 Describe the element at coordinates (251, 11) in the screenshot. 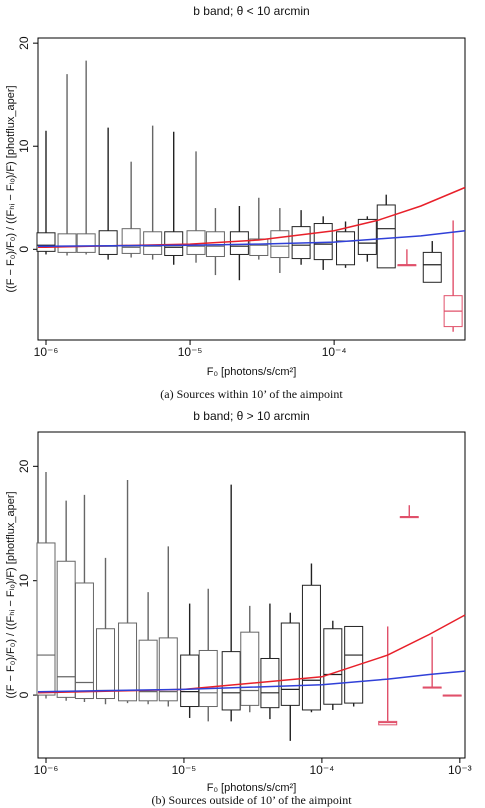

I see `chart-title: b band; θ < 10 arcmin` at that location.